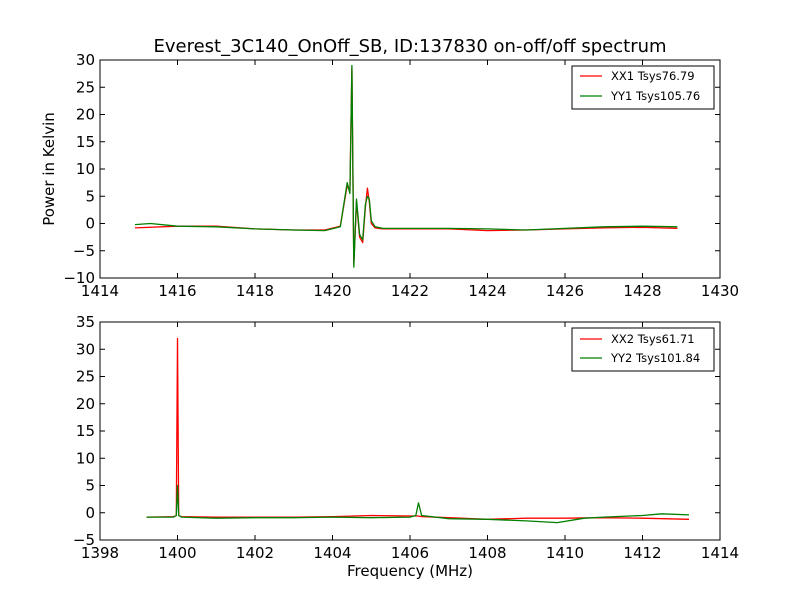 This screenshot has height=600, width=800. Describe the element at coordinates (487, 553) in the screenshot. I see `bottom-x-tick-label: 1408` at that location.